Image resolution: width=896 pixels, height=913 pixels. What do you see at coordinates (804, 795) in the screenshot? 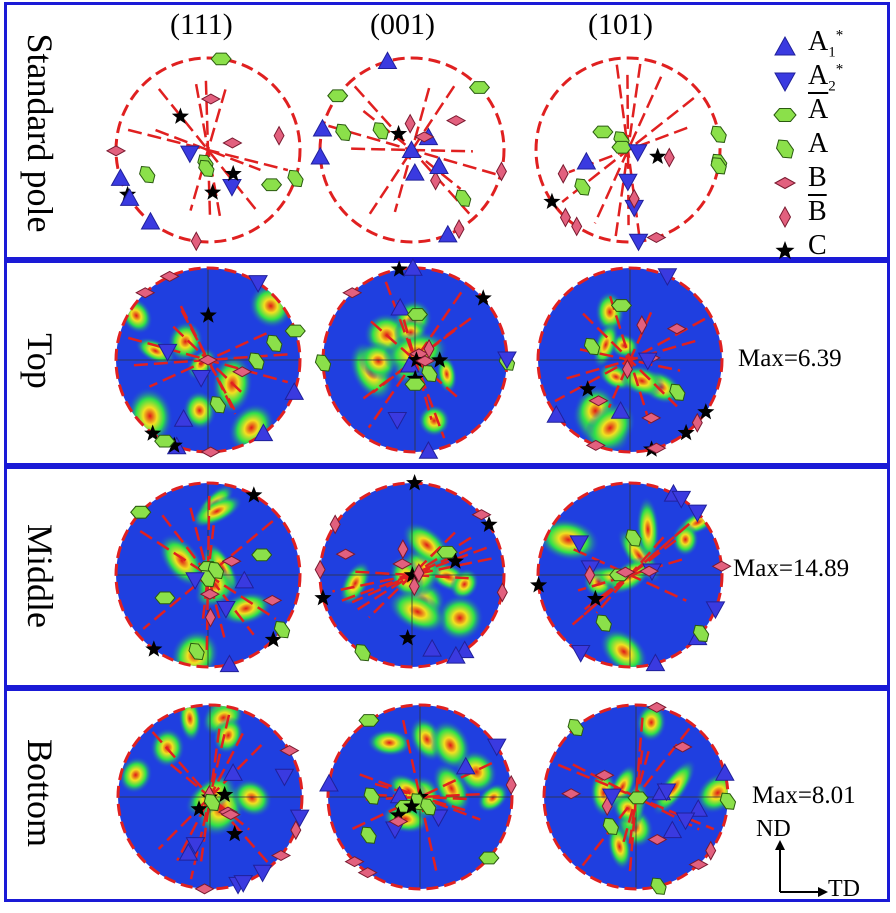
I see `max-label-bottom: Max=8.01` at bounding box center [804, 795].